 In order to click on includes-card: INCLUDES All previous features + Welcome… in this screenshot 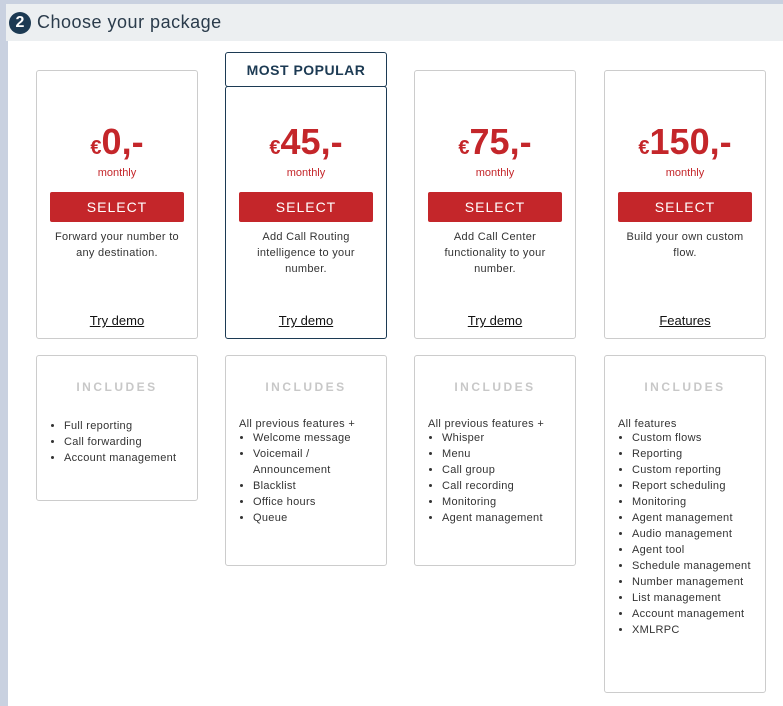, I will do `click(306, 460)`.